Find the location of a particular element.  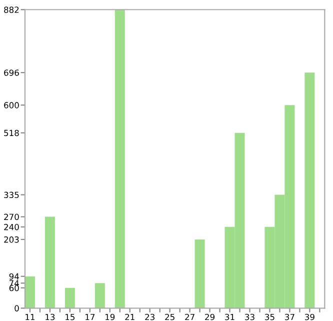

x-tick-label: 33 is located at coordinates (249, 317).